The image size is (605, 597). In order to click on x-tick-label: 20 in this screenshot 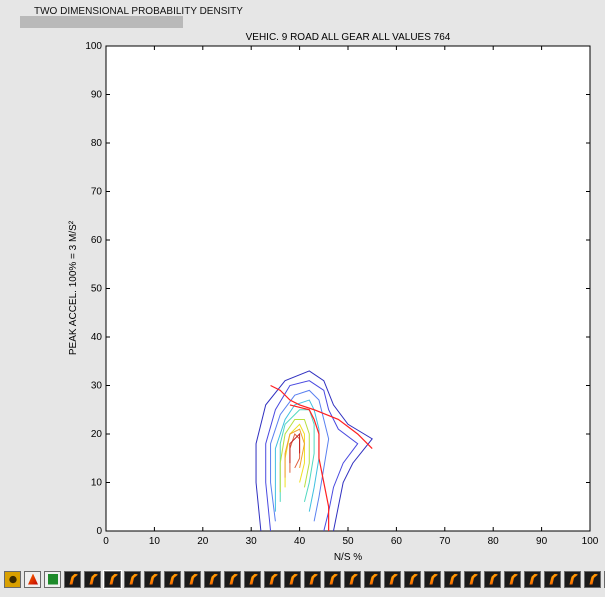, I will do `click(203, 541)`.